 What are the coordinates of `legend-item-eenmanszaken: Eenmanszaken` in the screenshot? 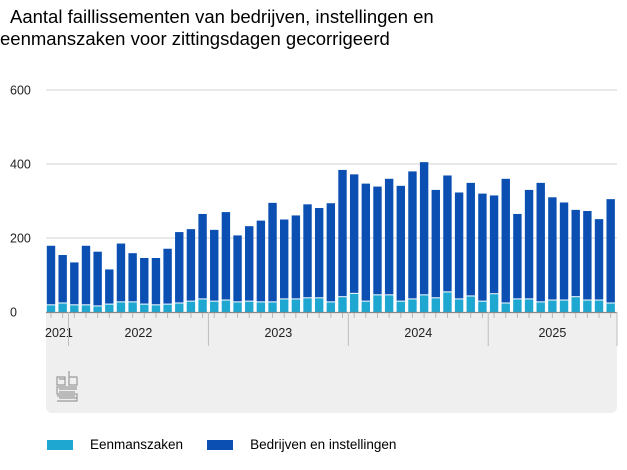 It's located at (115, 444).